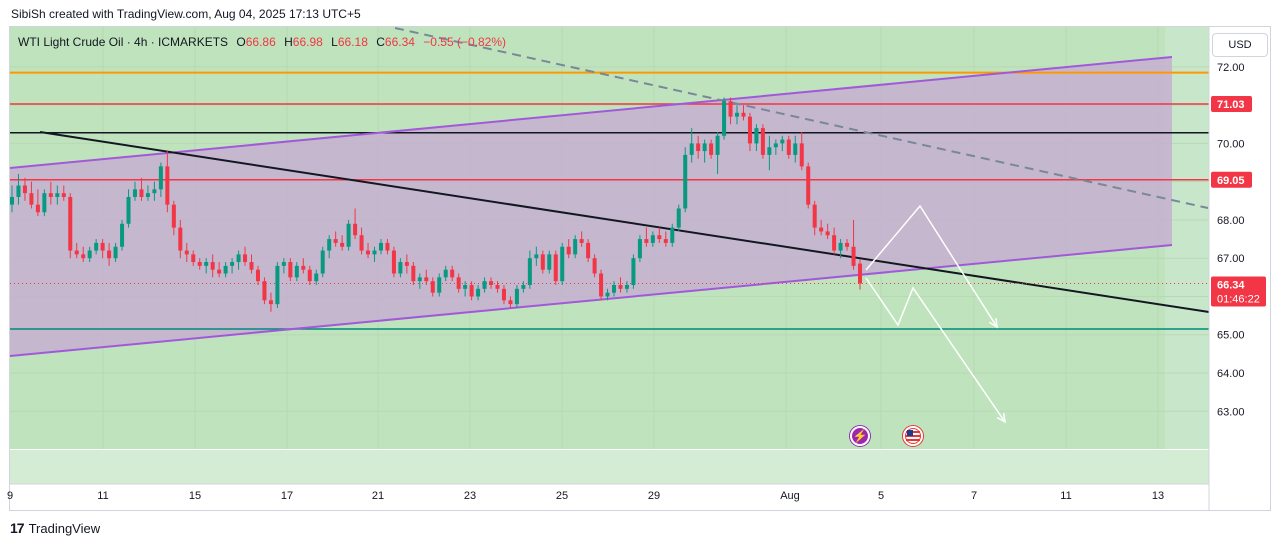 This screenshot has height=546, width=1281. I want to click on lightning-icon: ⚡, so click(860, 436).